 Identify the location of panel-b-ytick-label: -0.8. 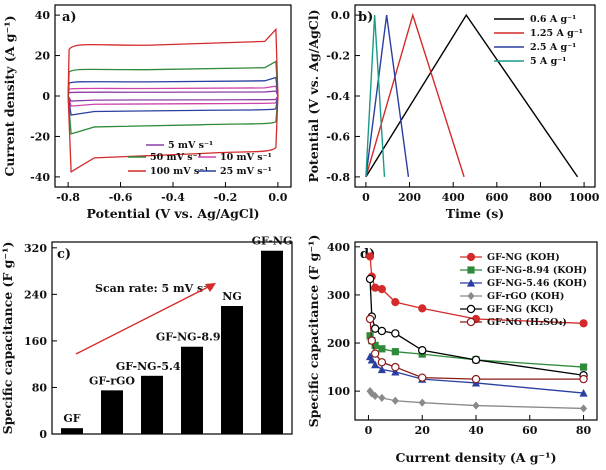
(338, 177).